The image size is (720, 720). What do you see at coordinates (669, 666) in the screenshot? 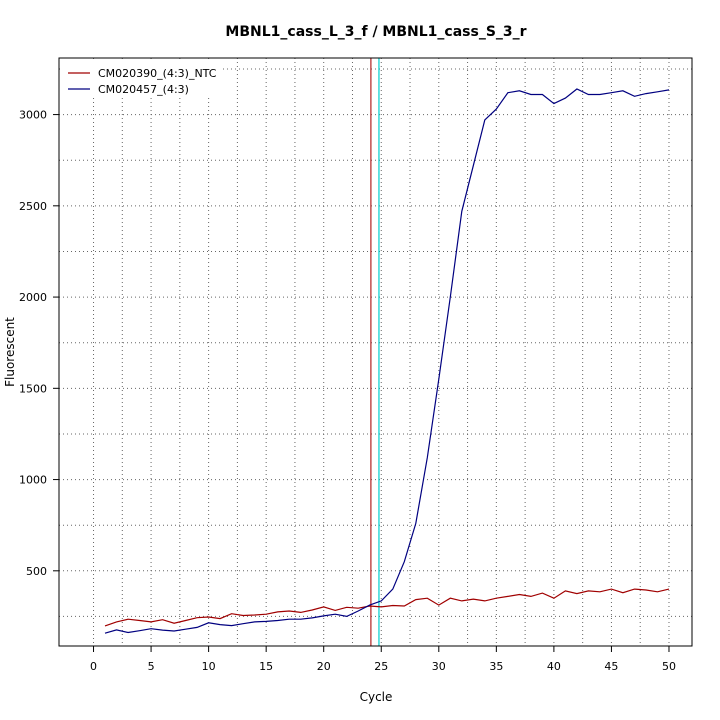
I see `x-tick-label: 50` at bounding box center [669, 666].